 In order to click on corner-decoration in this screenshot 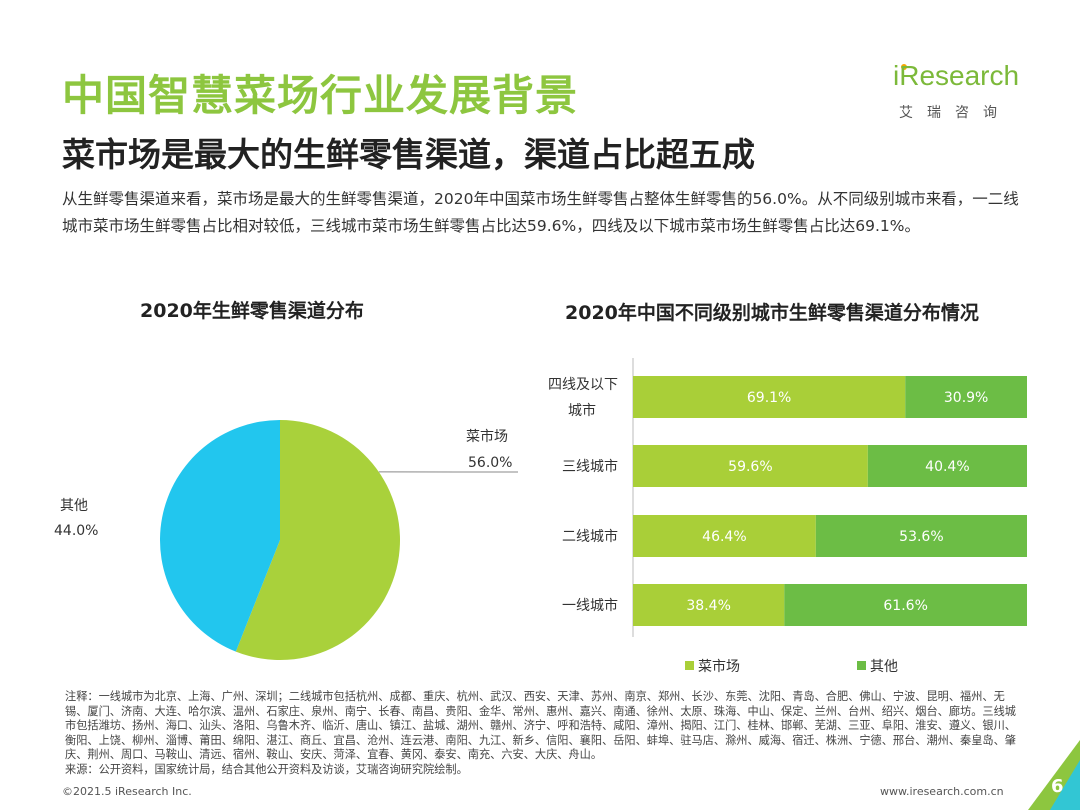, I will do `click(1054, 775)`.